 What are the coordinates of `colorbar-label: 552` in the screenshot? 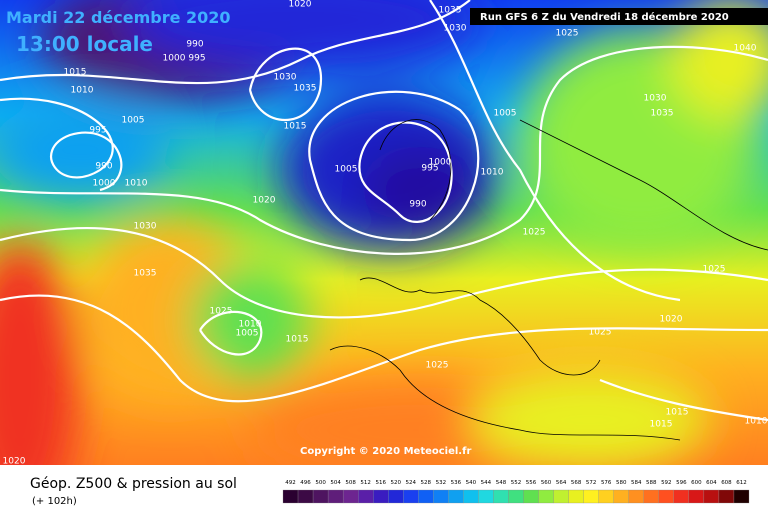 It's located at (516, 483).